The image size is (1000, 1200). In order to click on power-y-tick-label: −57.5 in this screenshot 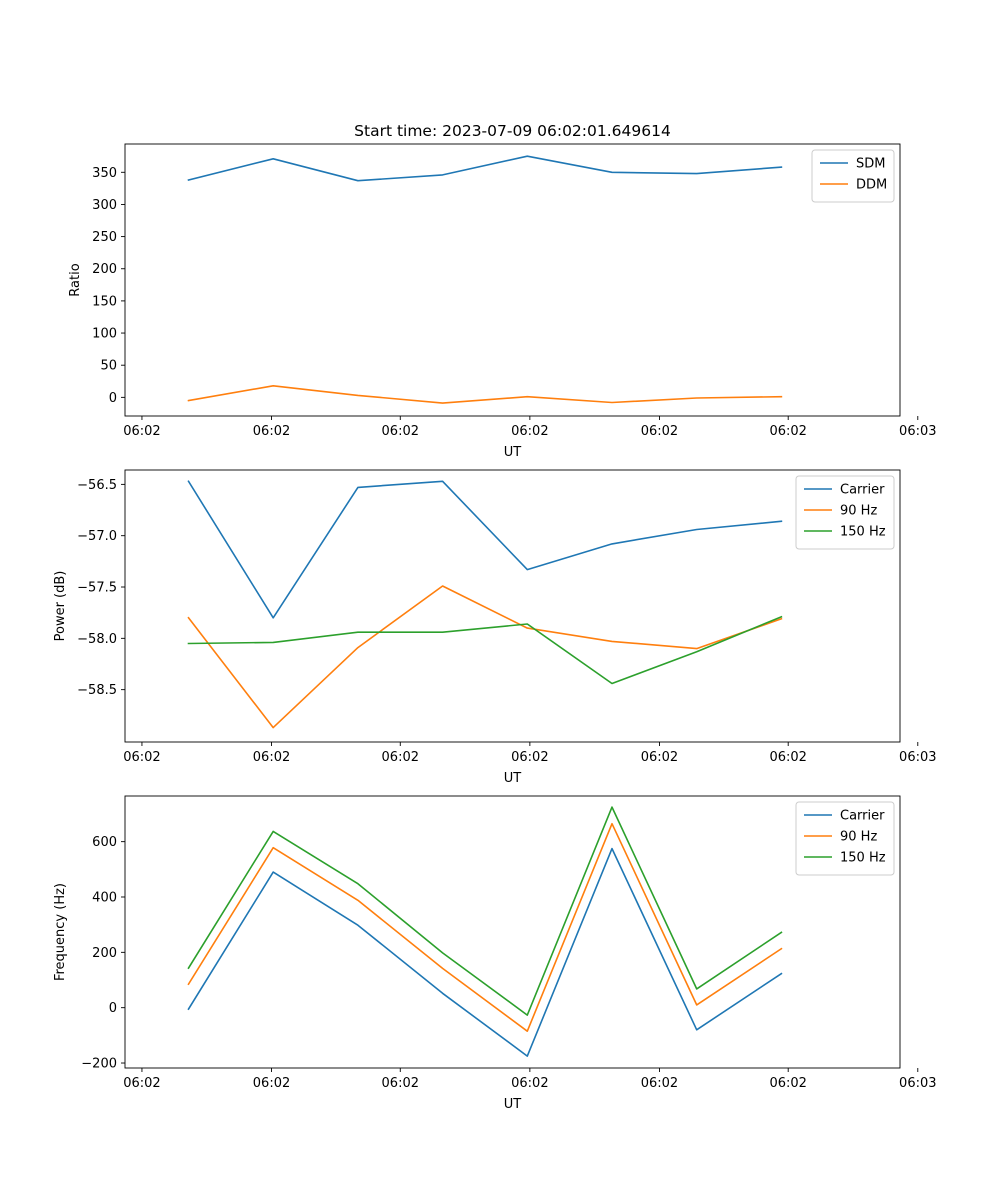, I will do `click(97, 588)`.